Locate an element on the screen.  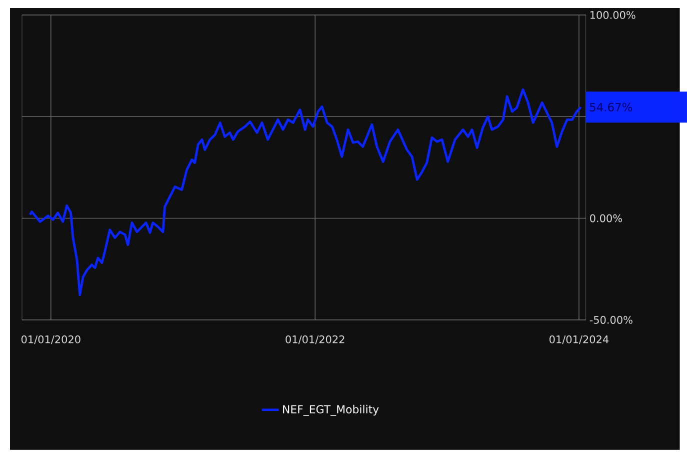
y-tick-label: 0.00% is located at coordinates (606, 218).